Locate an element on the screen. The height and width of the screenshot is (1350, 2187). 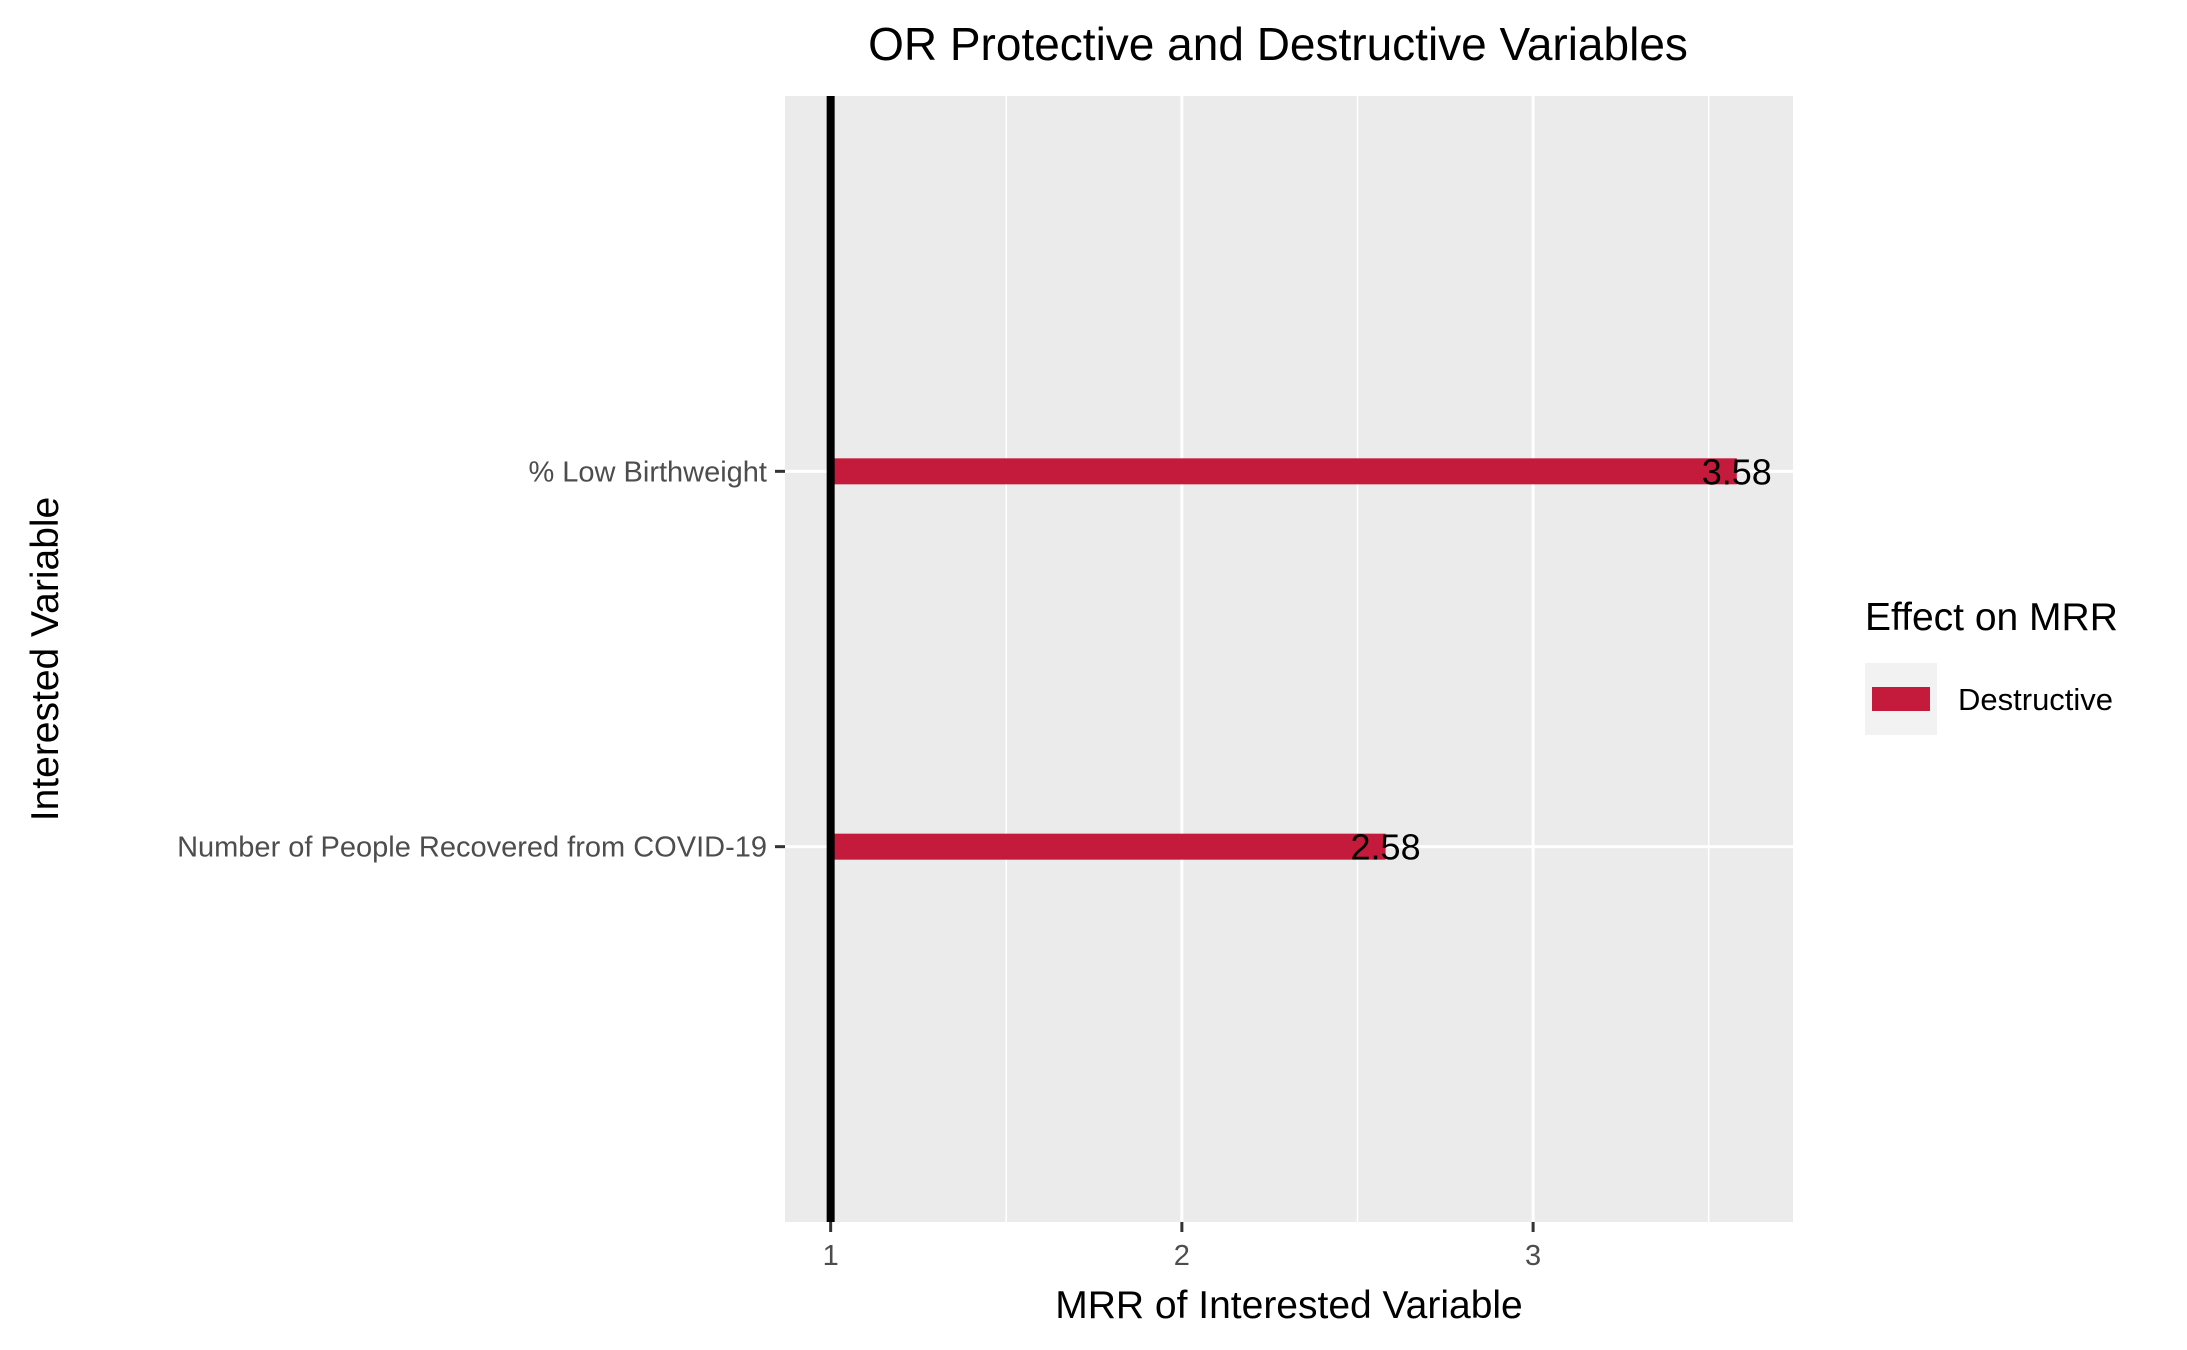
x-tick-label-2: 3 is located at coordinates (1533, 1256).